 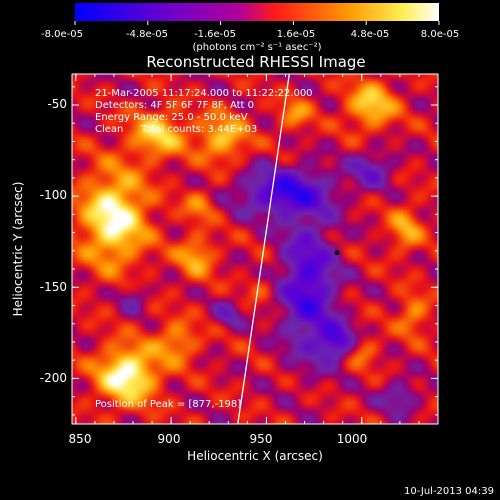 What do you see at coordinates (18, 249) in the screenshot?
I see `y-axis-label: Heliocentric Y (arcsec)` at bounding box center [18, 249].